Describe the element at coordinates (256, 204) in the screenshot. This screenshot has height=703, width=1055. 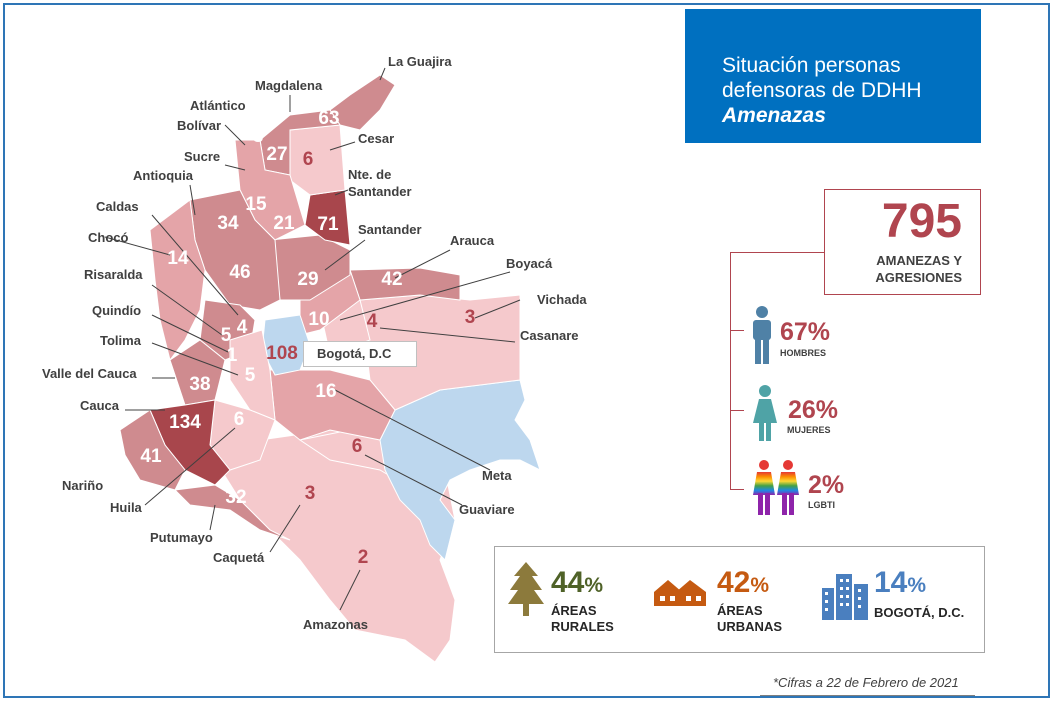
I see `value-bolivar: 15` at that location.